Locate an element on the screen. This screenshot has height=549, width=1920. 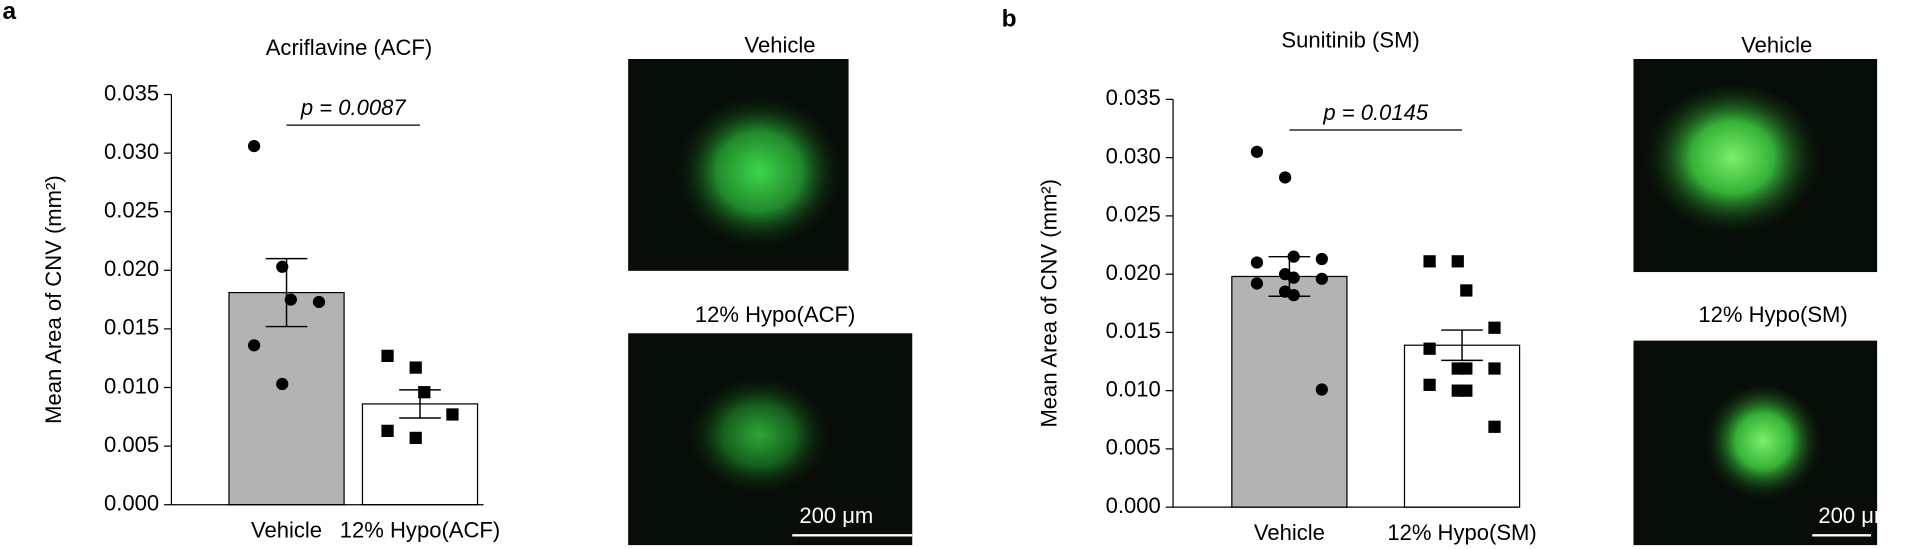
chart-title: Acriflavine (ACF) is located at coordinates (349, 47).